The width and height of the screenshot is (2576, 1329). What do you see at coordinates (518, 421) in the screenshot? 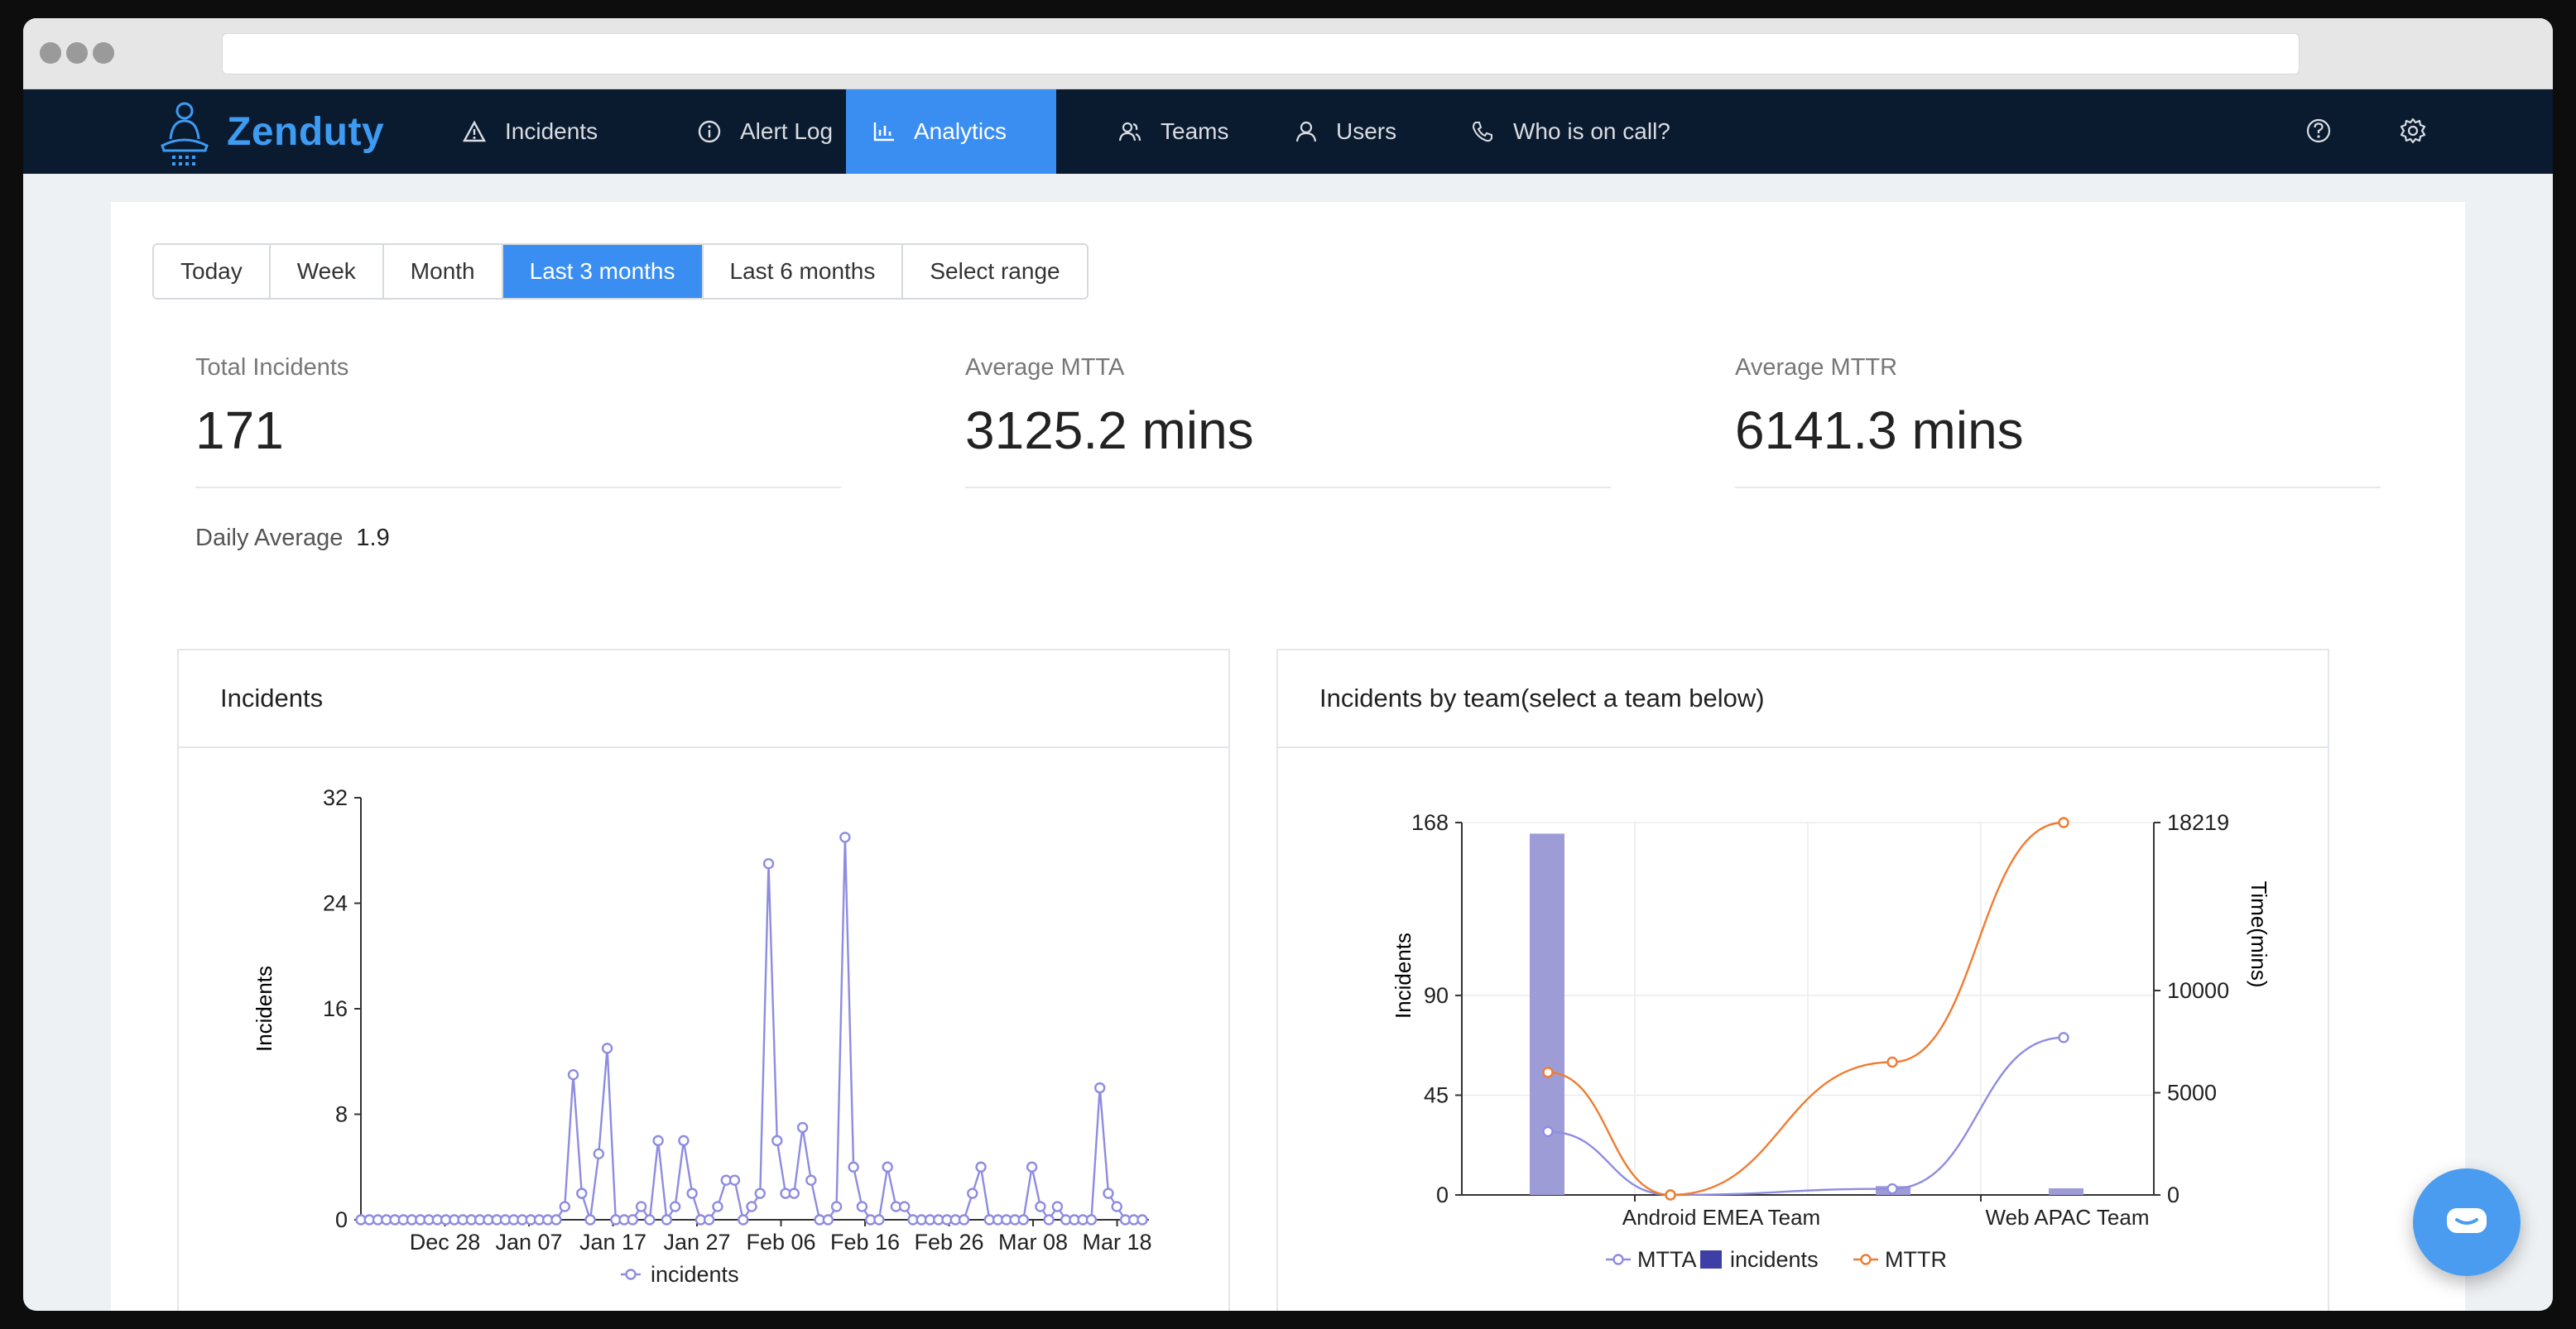
I see `stat-total-incidents: Total Incidents 171` at bounding box center [518, 421].